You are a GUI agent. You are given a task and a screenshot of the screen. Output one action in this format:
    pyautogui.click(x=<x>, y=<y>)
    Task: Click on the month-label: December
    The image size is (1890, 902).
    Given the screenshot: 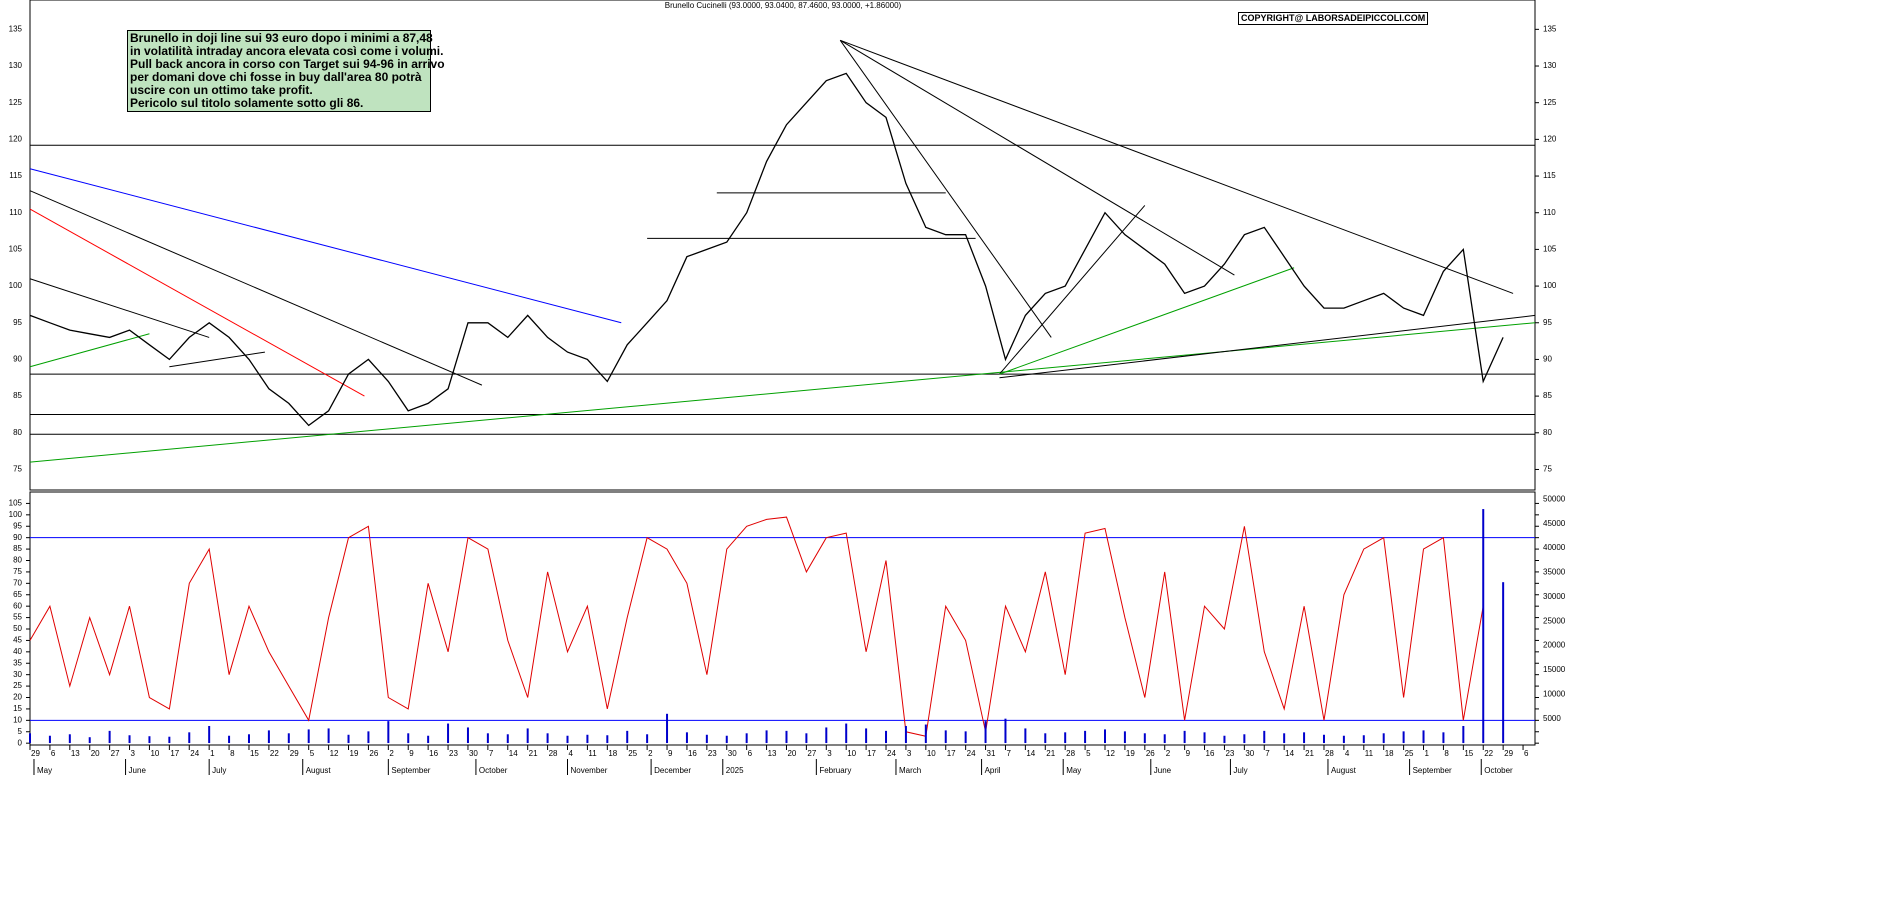 What is the action you would take?
    pyautogui.click(x=672, y=770)
    